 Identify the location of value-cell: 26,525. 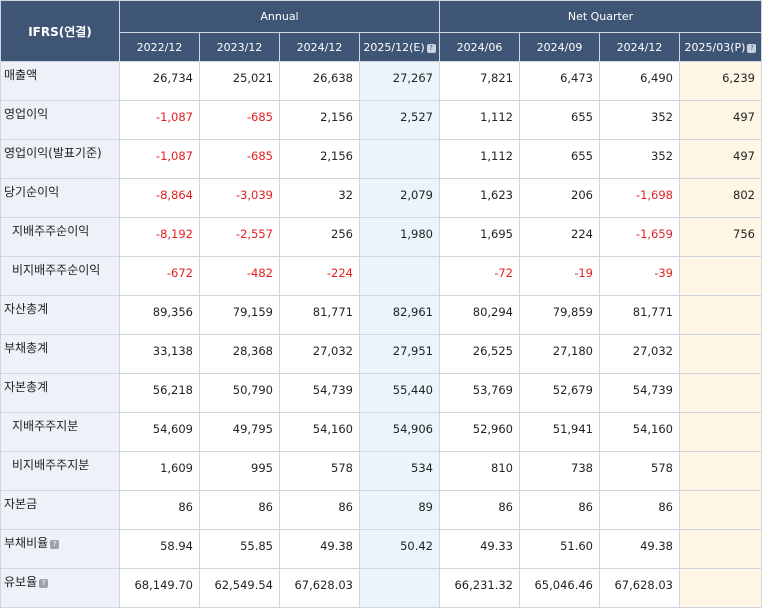
(479, 354).